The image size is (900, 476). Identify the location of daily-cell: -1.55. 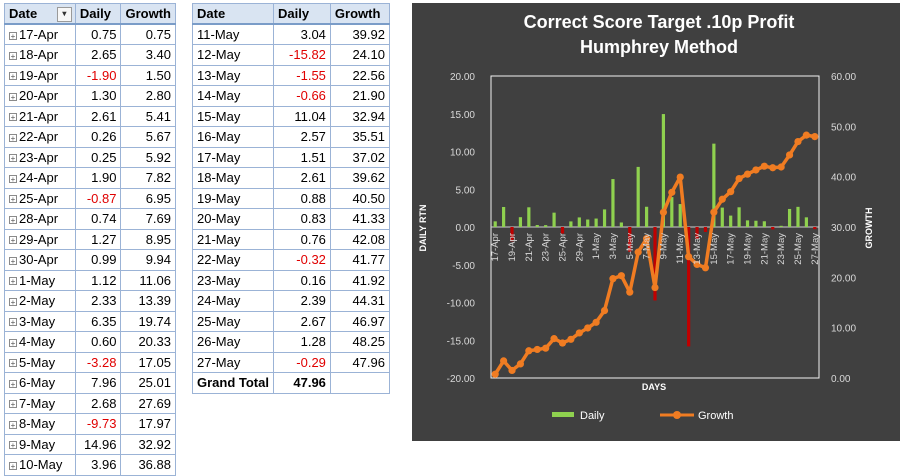
(301, 75).